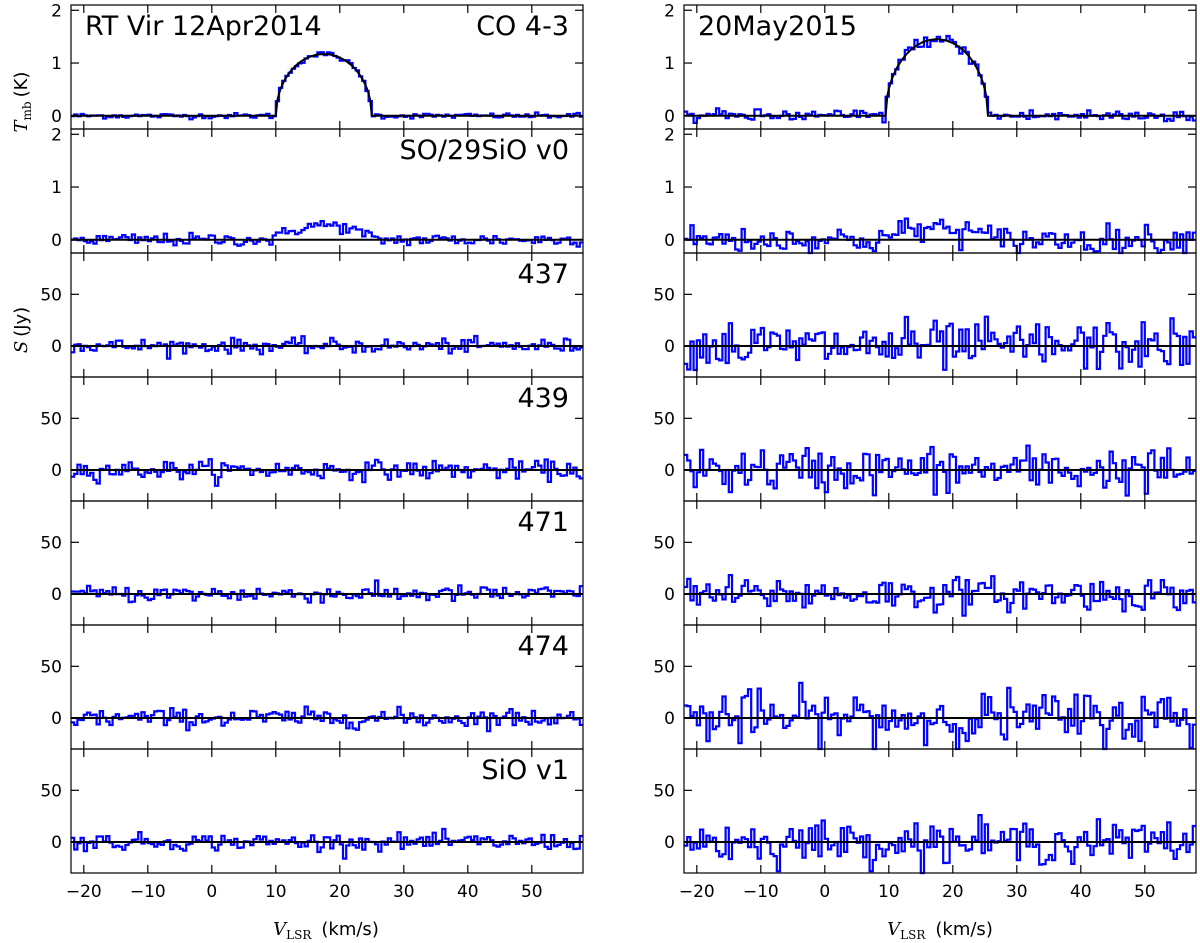 Image resolution: width=1200 pixels, height=943 pixels. I want to click on panel-0-2: 0 50 437, so click(312, 315).